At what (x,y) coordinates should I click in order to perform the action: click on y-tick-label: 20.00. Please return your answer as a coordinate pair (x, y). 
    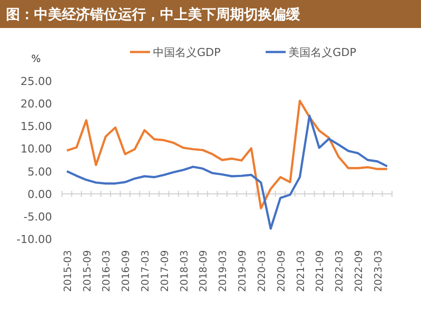
    Looking at the image, I should click on (36, 104).